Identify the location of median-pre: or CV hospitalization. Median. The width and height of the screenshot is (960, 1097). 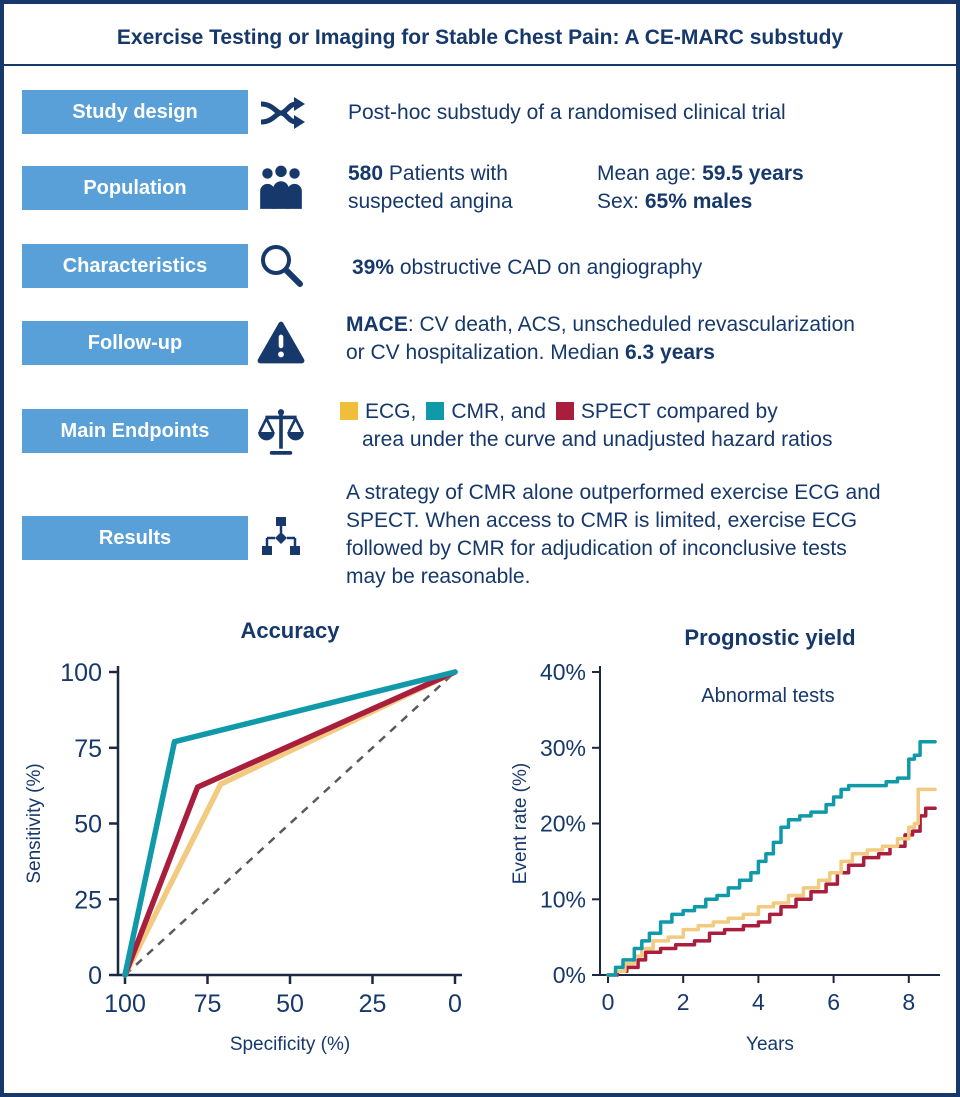
(485, 352).